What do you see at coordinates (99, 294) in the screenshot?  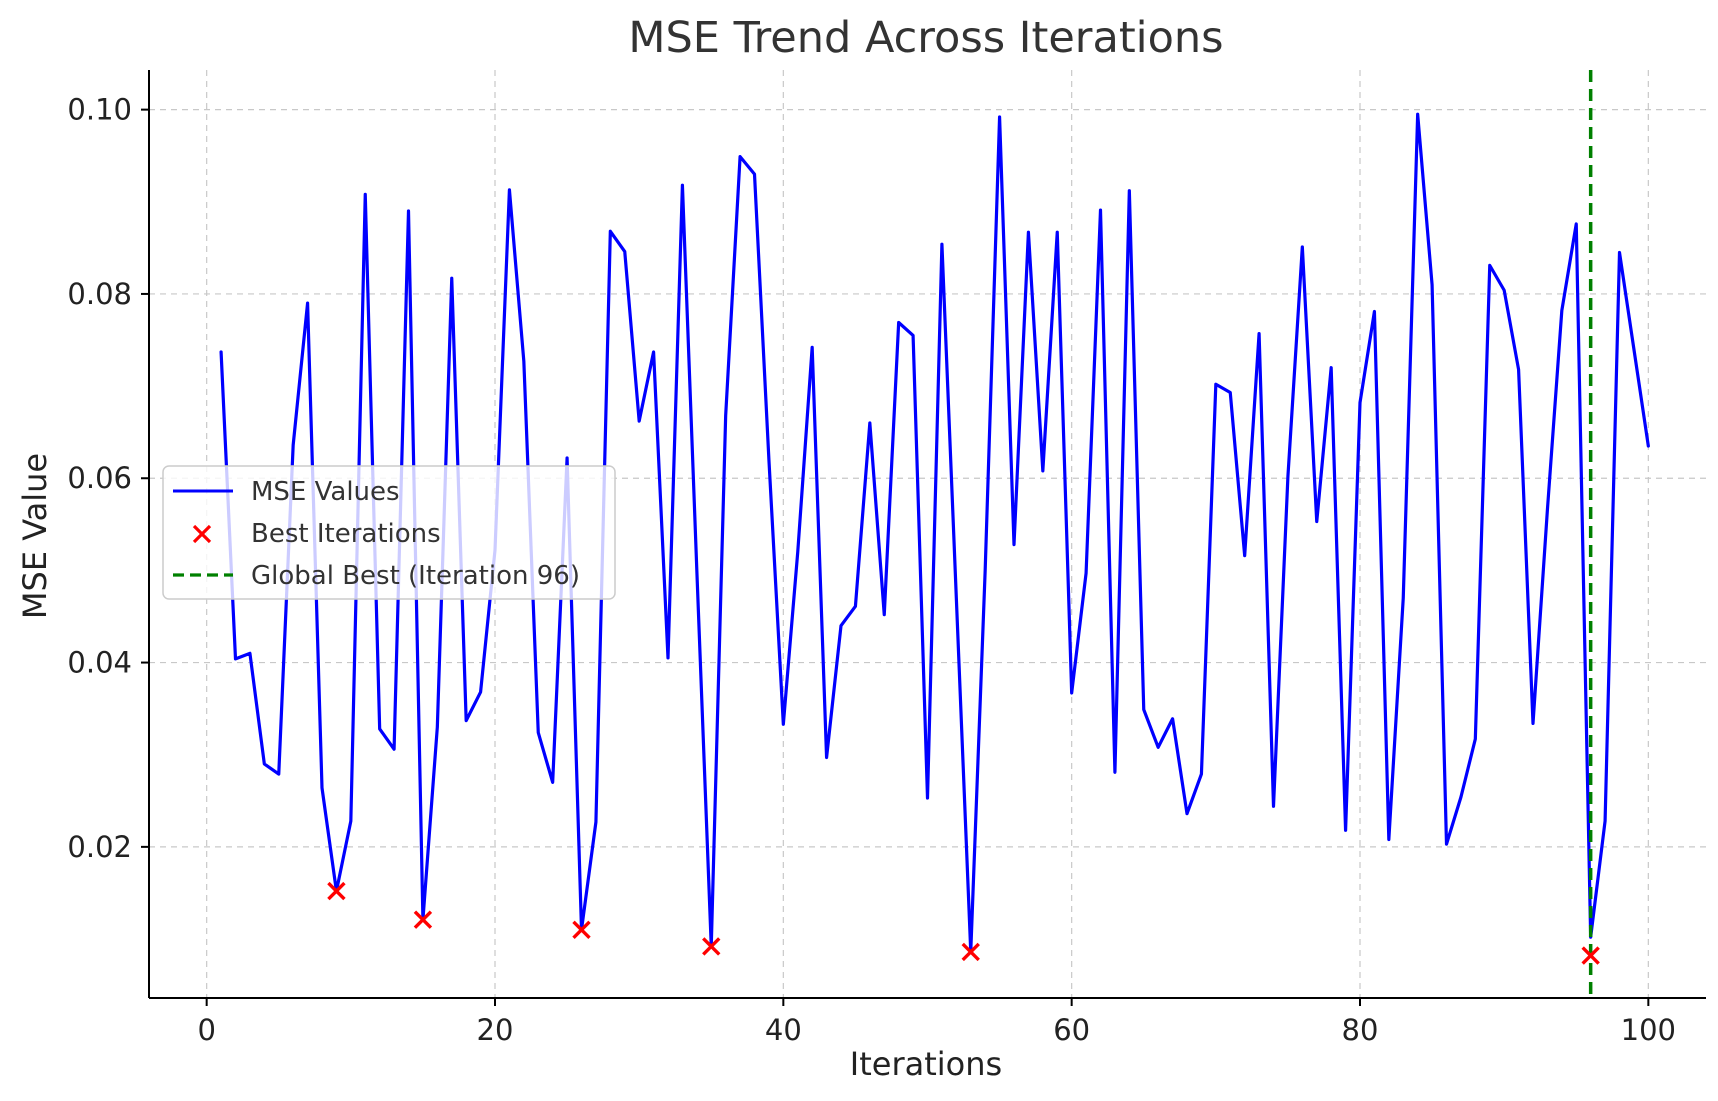 I see `y-tick-label: 0.08` at bounding box center [99, 294].